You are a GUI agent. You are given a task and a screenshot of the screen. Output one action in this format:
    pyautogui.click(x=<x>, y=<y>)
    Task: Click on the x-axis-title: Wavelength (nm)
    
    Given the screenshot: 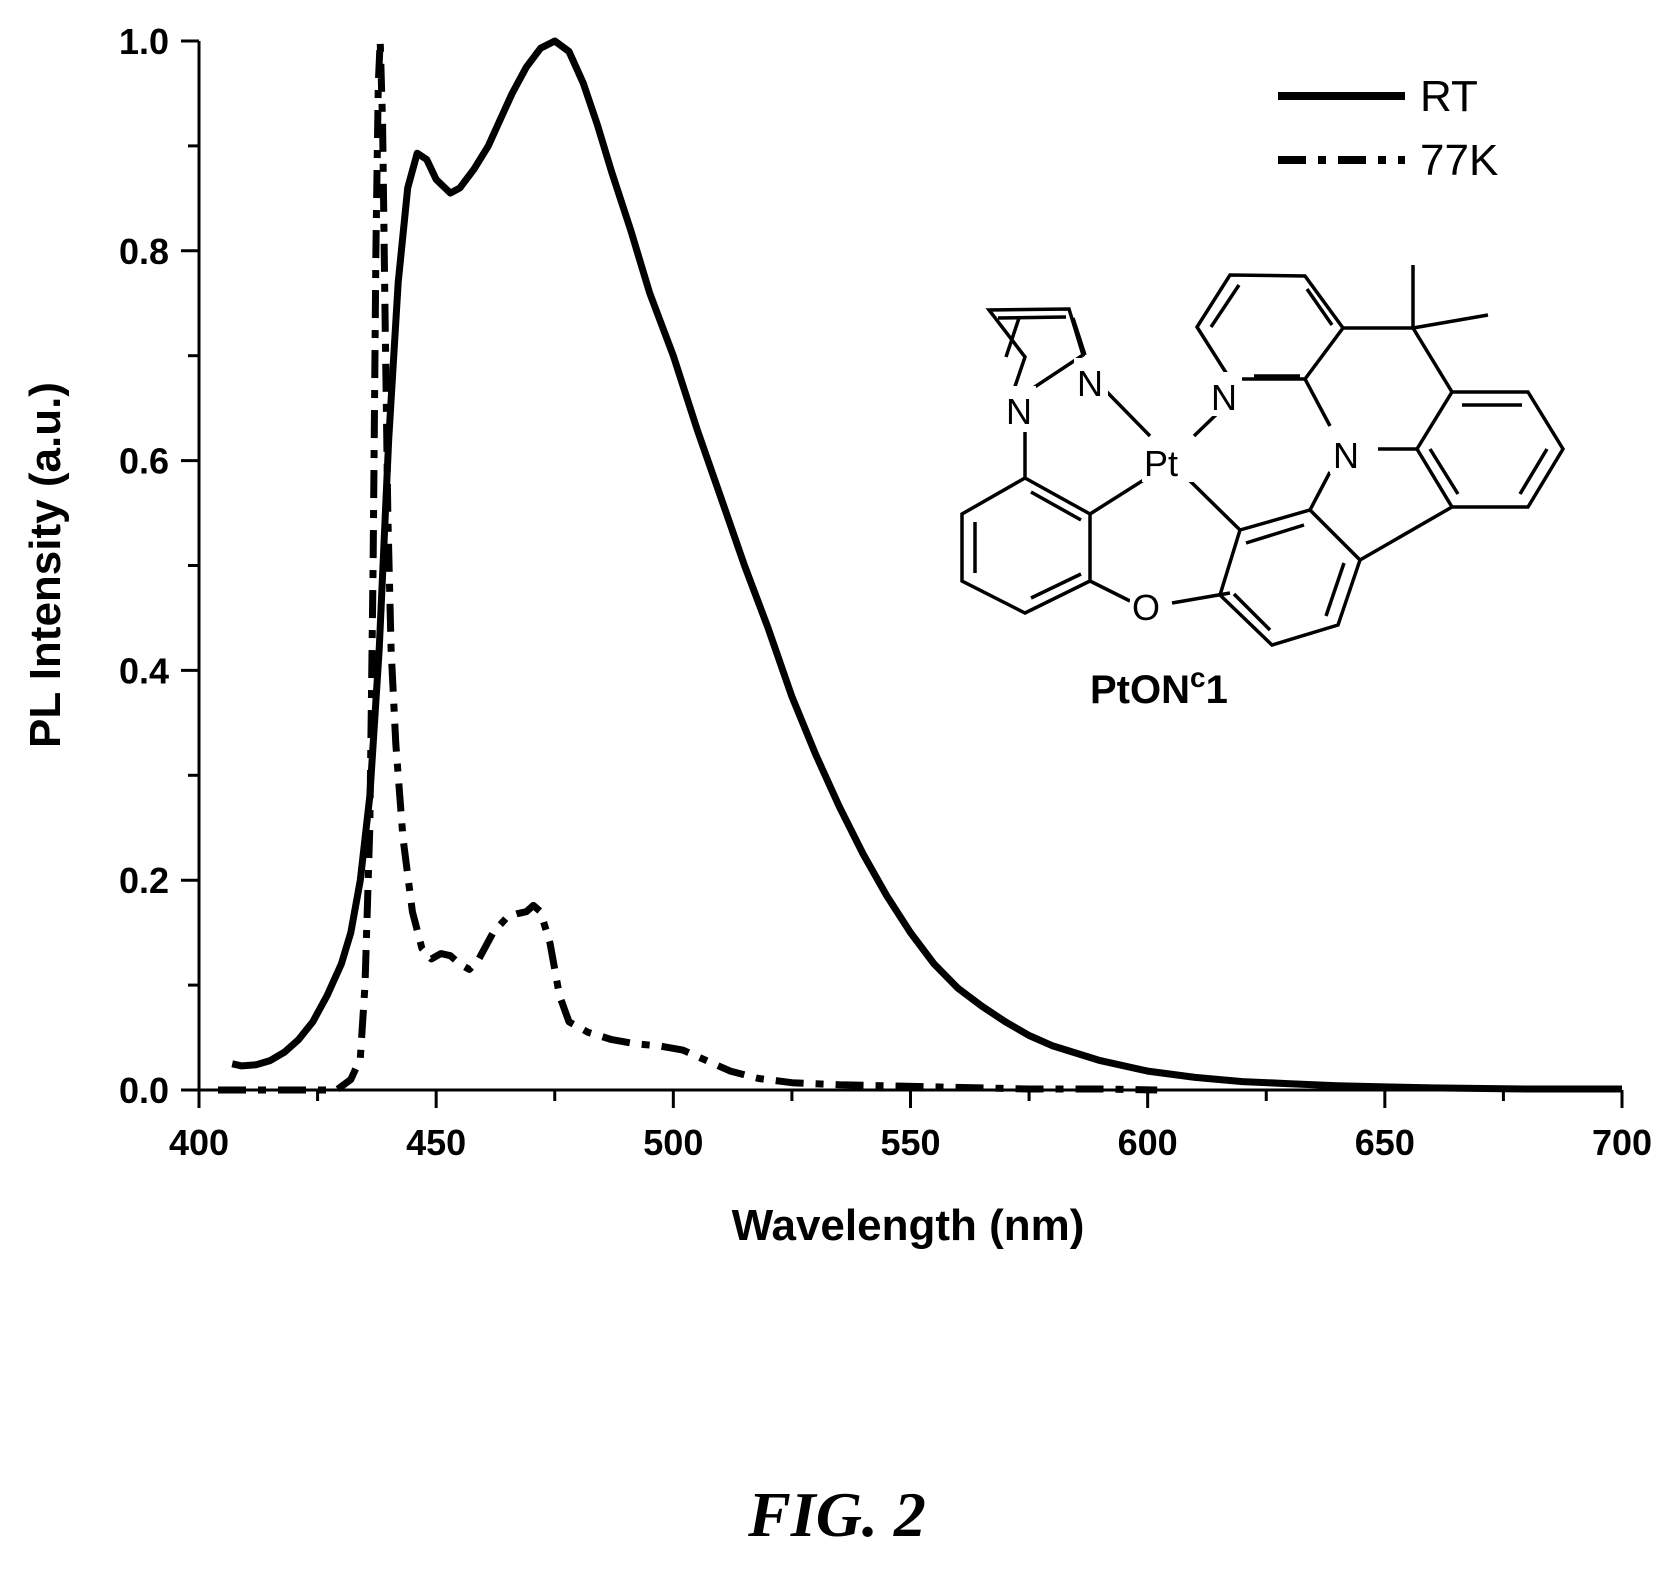 What is the action you would take?
    pyautogui.click(x=908, y=1225)
    